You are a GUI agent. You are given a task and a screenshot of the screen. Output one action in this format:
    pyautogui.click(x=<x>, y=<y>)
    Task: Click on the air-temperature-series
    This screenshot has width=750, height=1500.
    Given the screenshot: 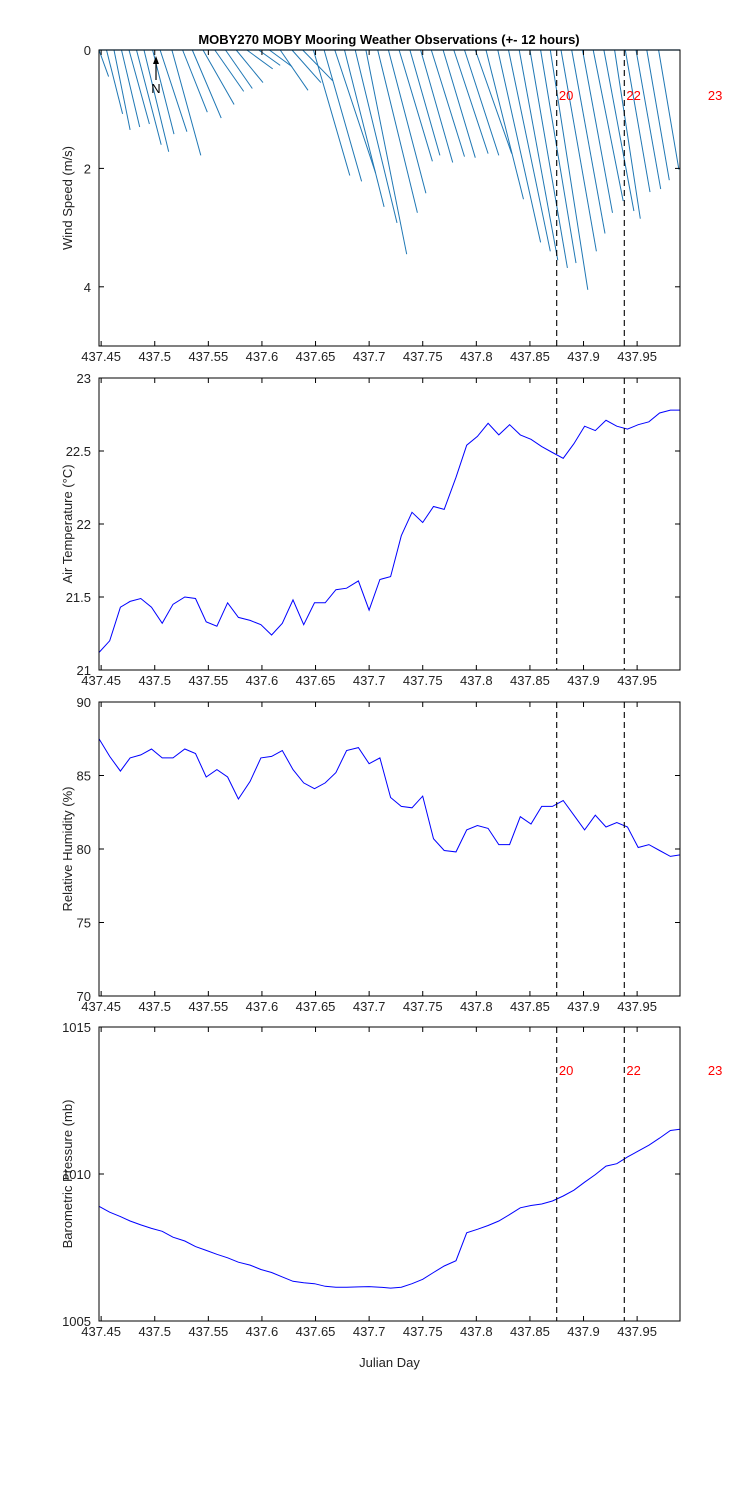 What is the action you would take?
    pyautogui.click(x=389, y=531)
    